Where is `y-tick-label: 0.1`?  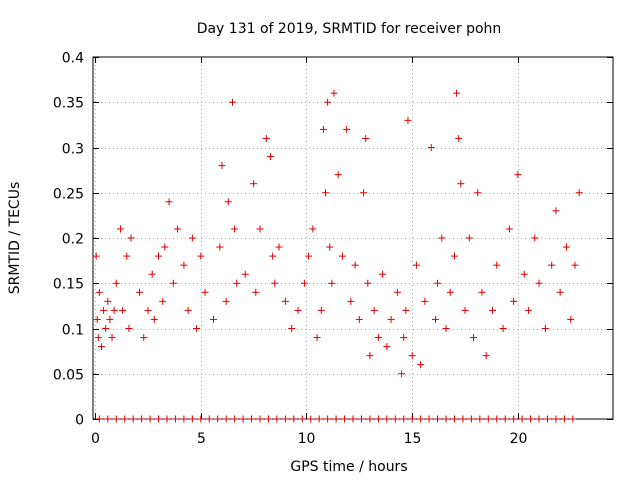 y-tick-label: 0.1 is located at coordinates (73, 331).